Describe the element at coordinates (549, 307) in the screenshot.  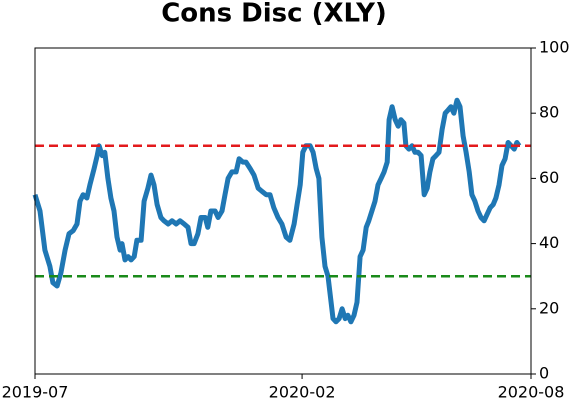
I see `y-tick-label: 20` at that location.